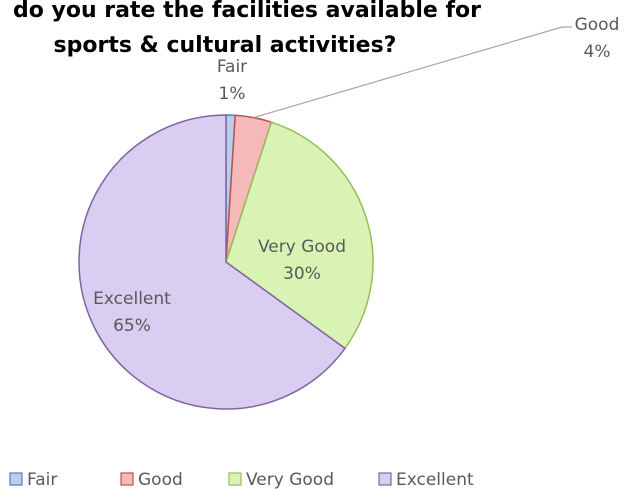  I want to click on legend-swatch-fair, so click(16, 479).